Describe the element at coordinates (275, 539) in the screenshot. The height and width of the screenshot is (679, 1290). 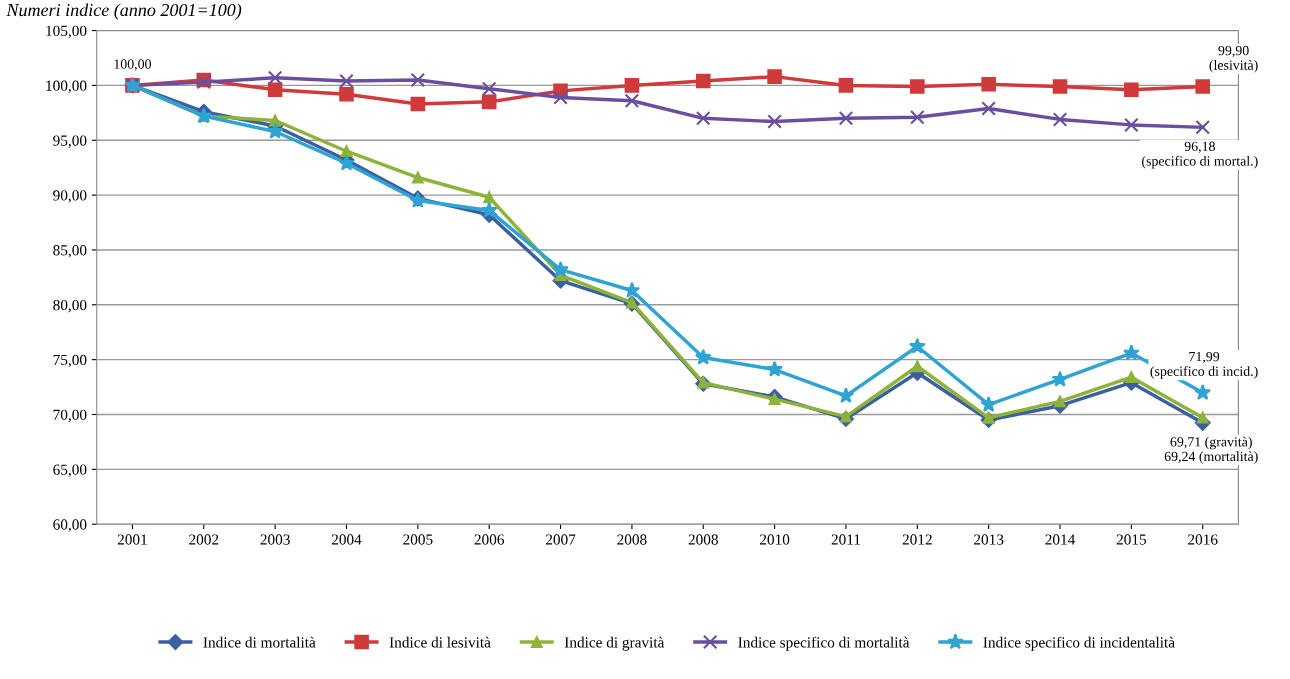
I see `x-tick-label: 2003` at that location.